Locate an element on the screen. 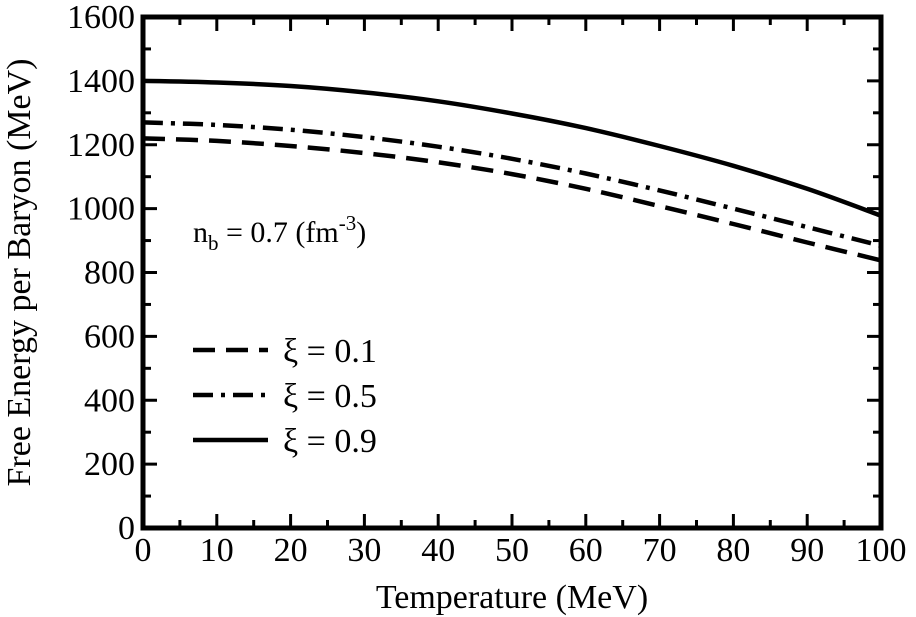 This screenshot has height=617, width=916. x-axis-title: Temperature (MeV) is located at coordinates (512, 597).